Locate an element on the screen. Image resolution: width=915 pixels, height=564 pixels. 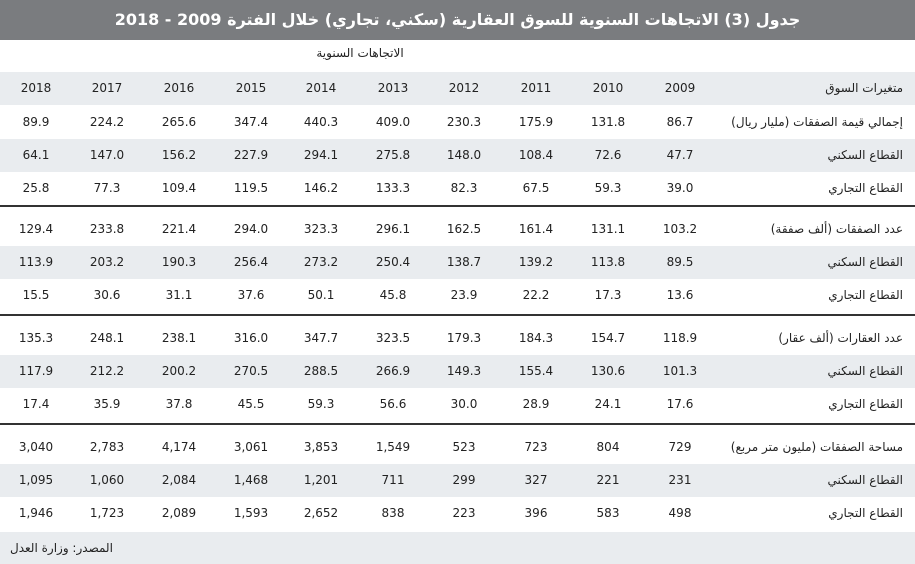
table-cell: 86.7 is located at coordinates (680, 122).